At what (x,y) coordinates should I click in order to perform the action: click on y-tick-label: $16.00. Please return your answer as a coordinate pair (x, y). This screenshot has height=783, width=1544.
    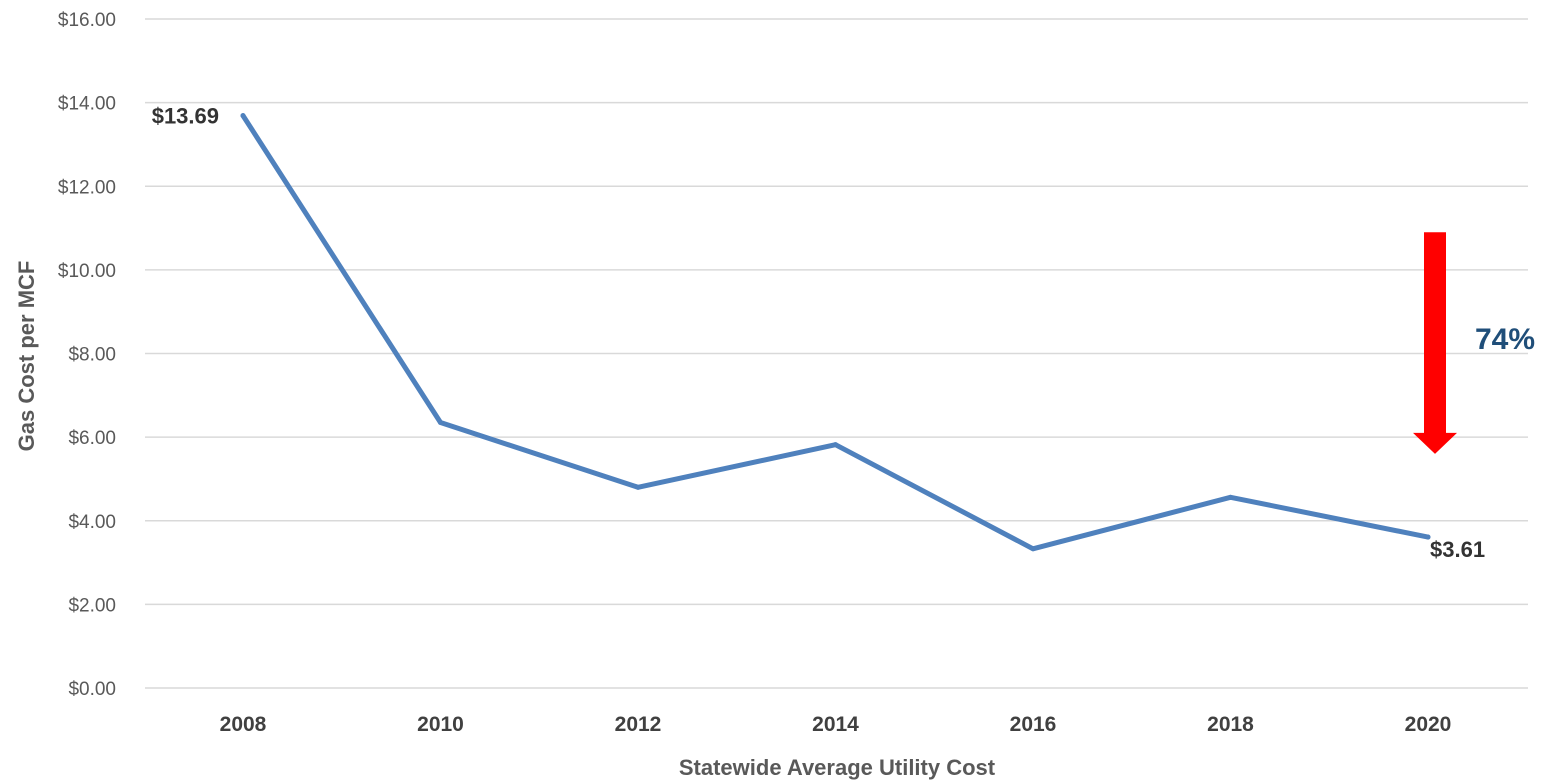
    Looking at the image, I should click on (87, 20).